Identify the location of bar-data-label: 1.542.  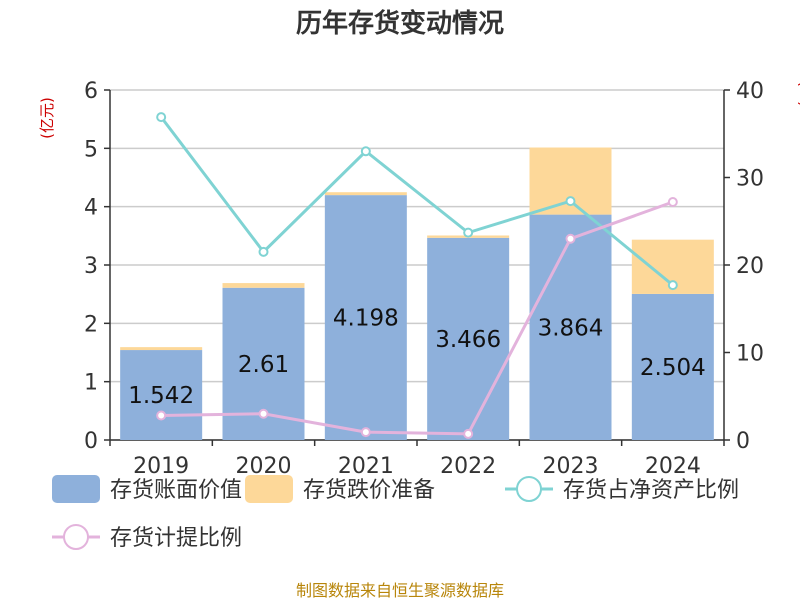
(161, 396).